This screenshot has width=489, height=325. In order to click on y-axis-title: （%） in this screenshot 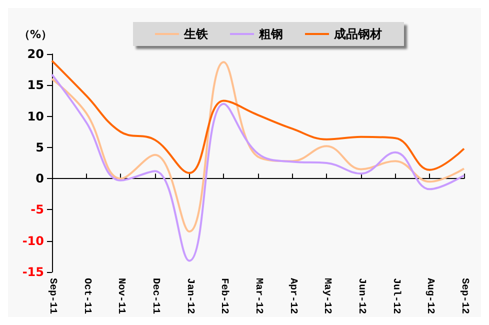, I will do `click(35, 34)`.